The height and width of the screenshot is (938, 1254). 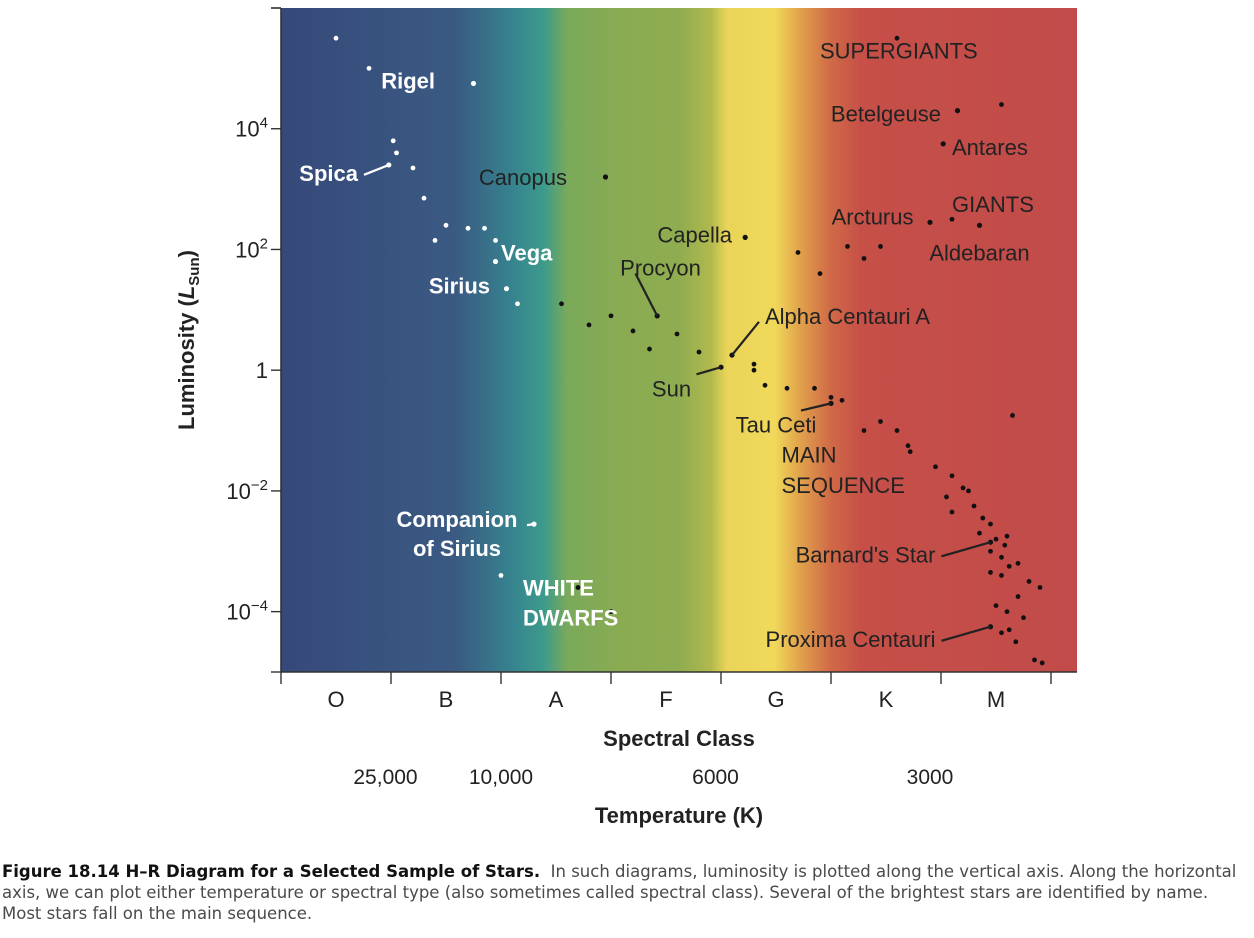 What do you see at coordinates (776, 425) in the screenshot?
I see `star-label: Tau Ceti` at bounding box center [776, 425].